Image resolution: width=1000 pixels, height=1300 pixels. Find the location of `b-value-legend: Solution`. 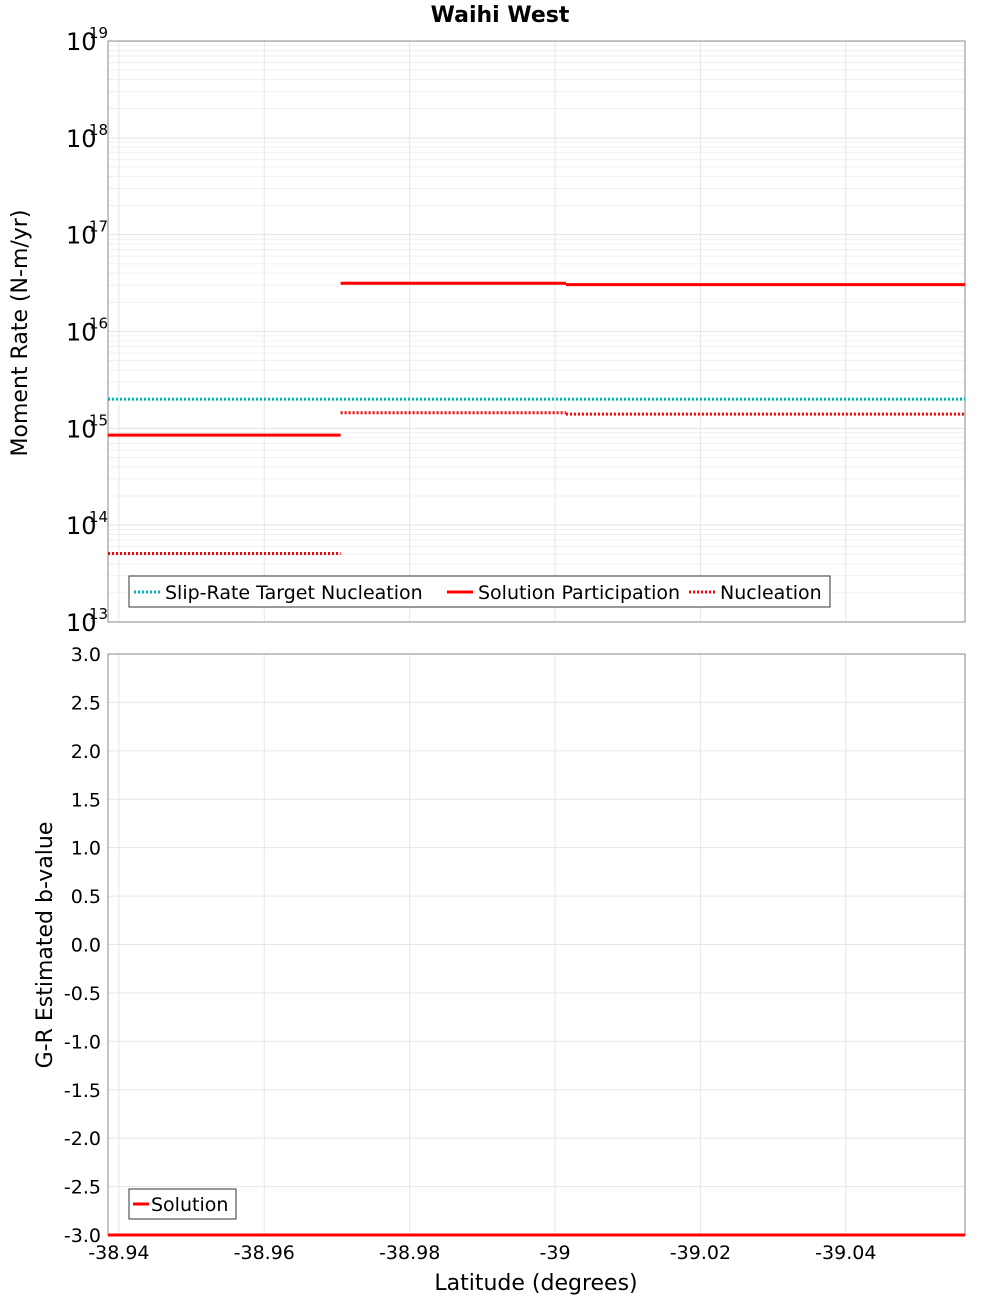

b-value-legend: Solution is located at coordinates (182, 1204).